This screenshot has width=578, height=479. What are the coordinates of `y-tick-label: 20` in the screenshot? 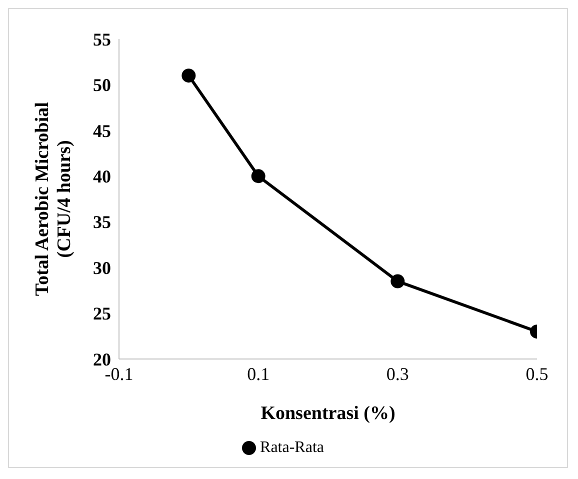 It's located at (102, 359).